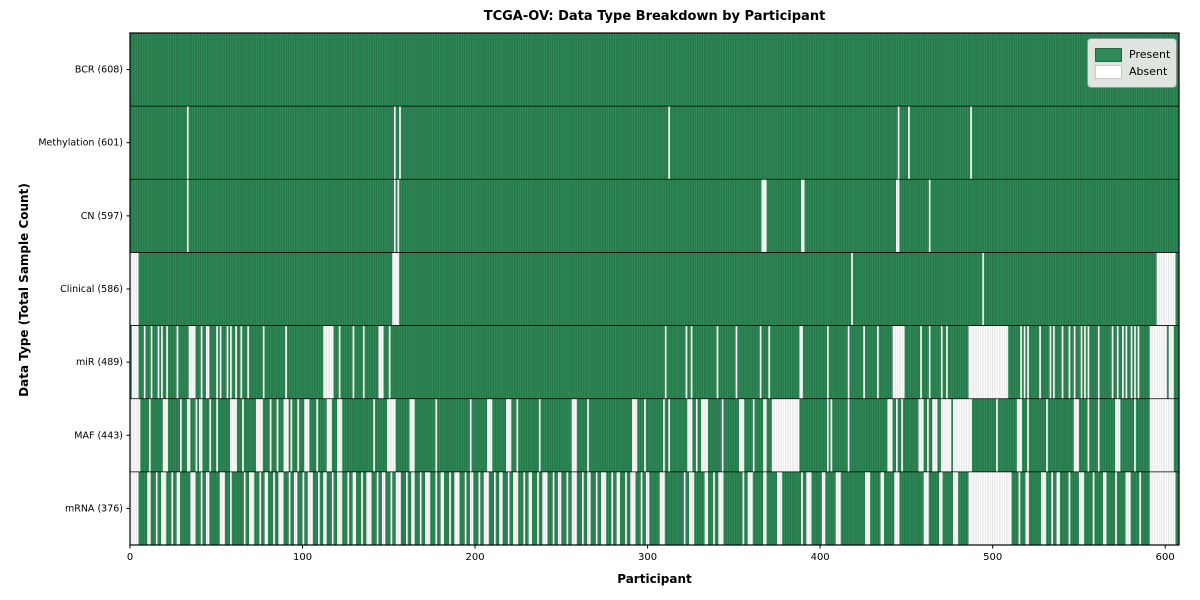  Describe the element at coordinates (102, 216) in the screenshot. I see `y-tick-label-CN: CN (597)` at that location.